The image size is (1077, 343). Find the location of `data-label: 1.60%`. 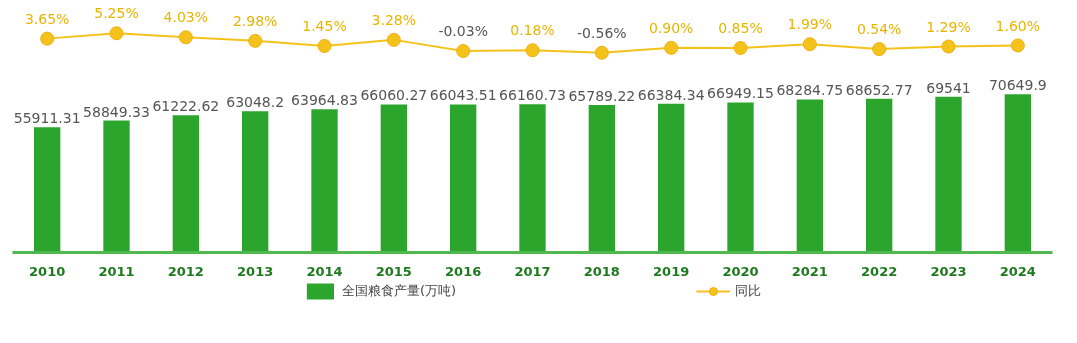

data-label: 1.60% is located at coordinates (1018, 25).